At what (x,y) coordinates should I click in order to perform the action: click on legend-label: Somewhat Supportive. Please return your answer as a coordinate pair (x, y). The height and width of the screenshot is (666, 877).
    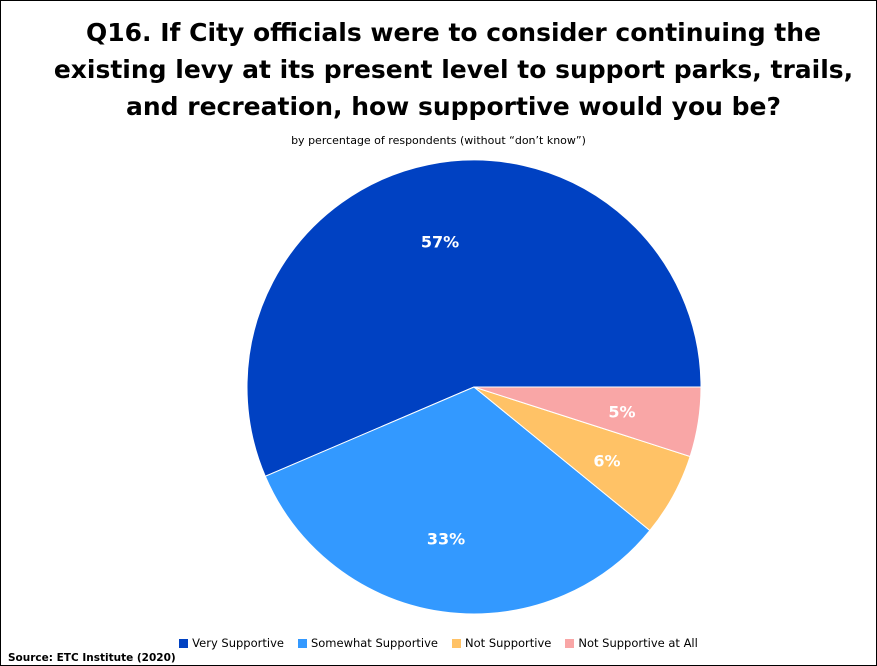
    Looking at the image, I should click on (374, 643).